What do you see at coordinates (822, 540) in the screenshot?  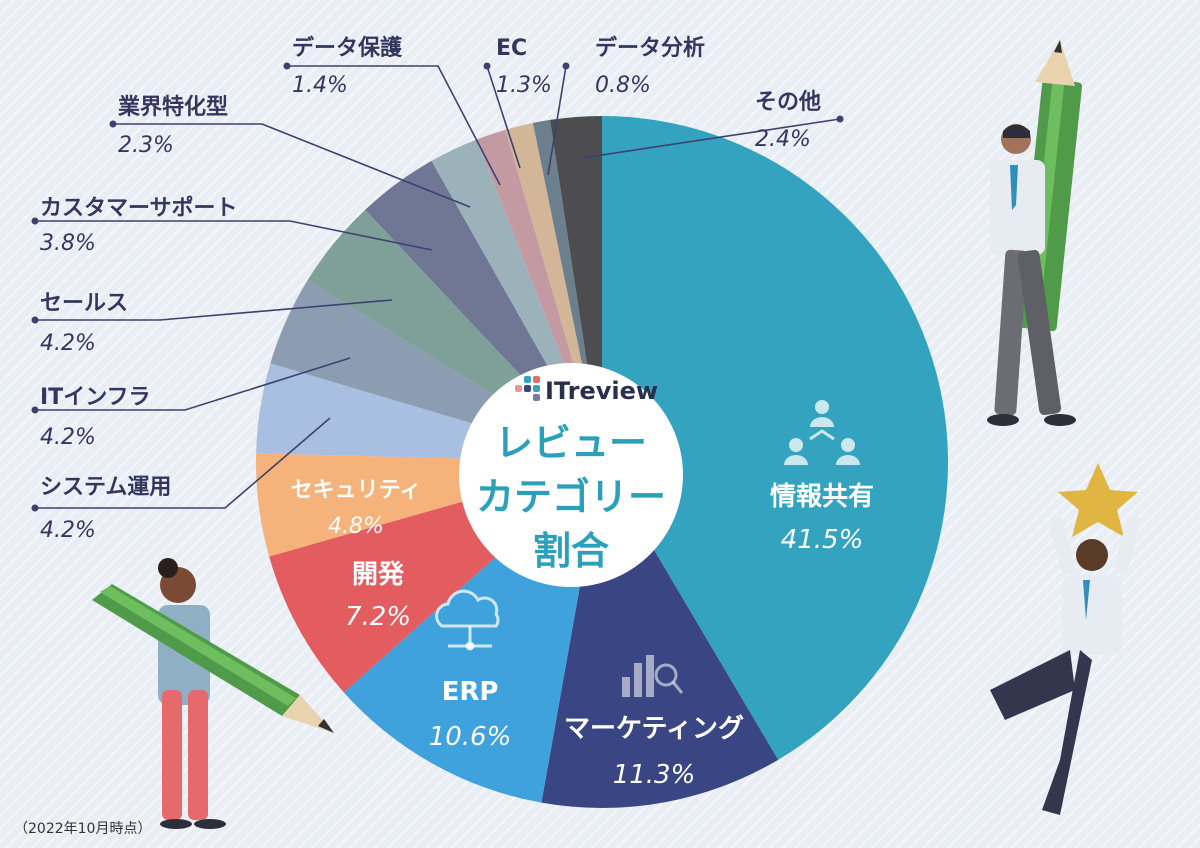 I see `slice-value-slice-0: 41.5%` at bounding box center [822, 540].